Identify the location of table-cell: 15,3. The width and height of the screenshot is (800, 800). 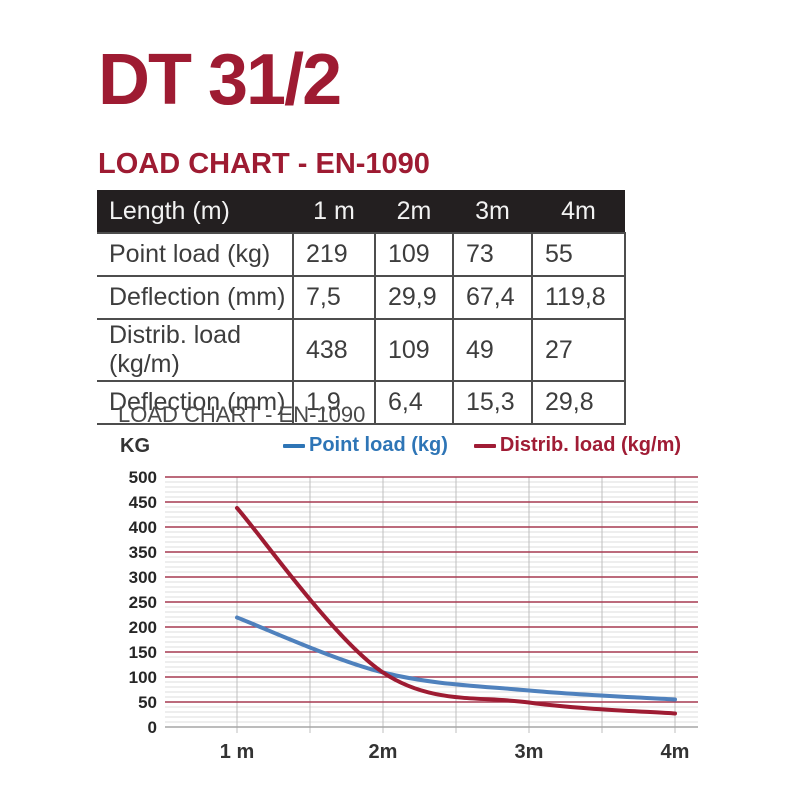
(492, 402).